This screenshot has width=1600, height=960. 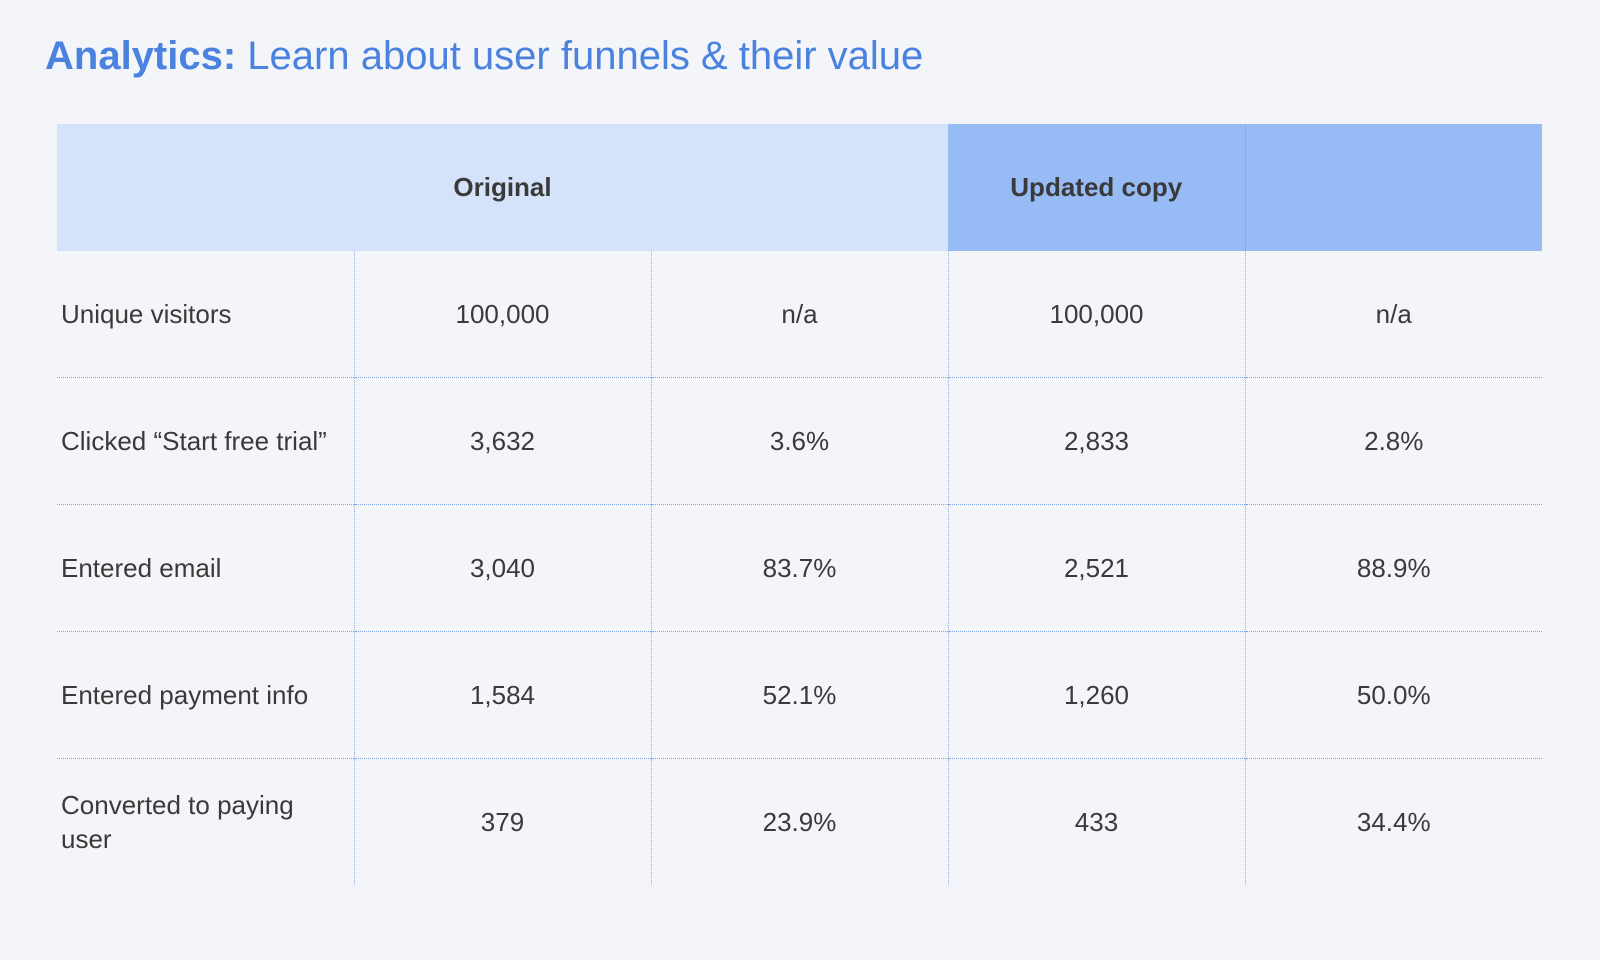 What do you see at coordinates (502, 187) in the screenshot?
I see `header-original: Original` at bounding box center [502, 187].